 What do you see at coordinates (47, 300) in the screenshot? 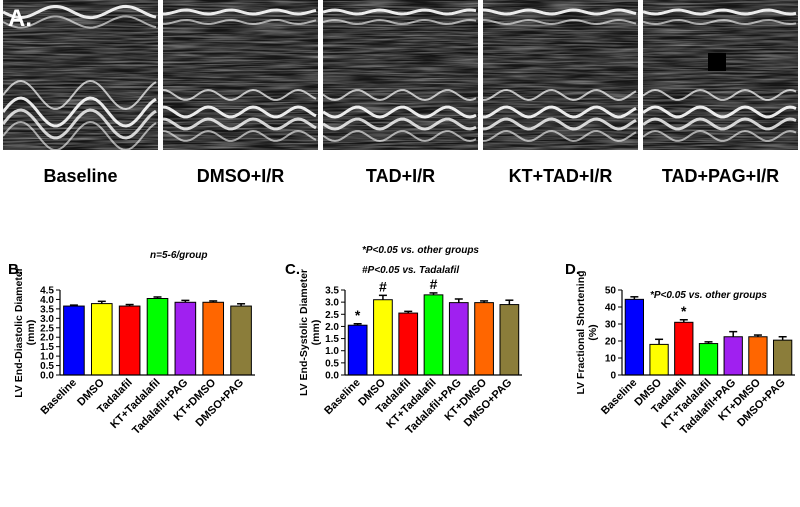
I see `y-tick-label: 4.0` at bounding box center [47, 300].